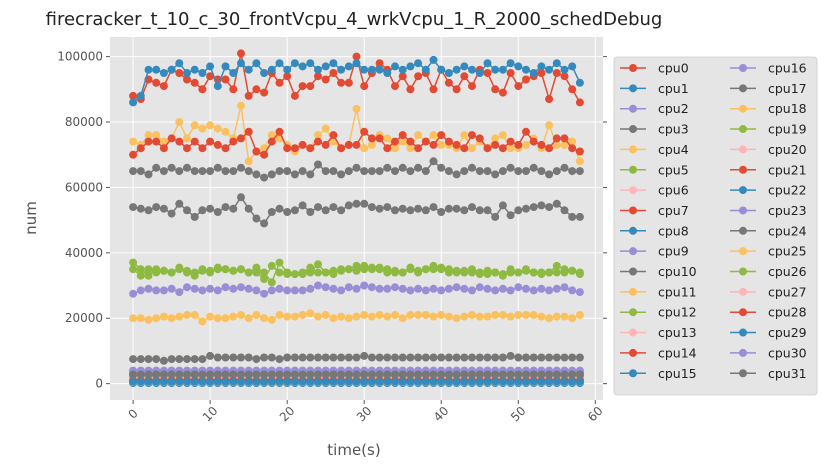 This screenshot has width=827, height=468. I want to click on legend-label: cpu26, so click(787, 271).